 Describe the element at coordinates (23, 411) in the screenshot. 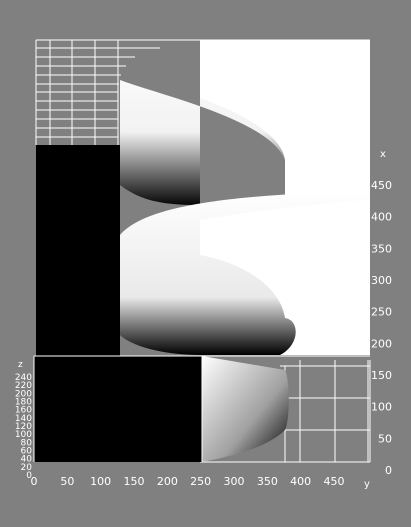

I see `z-tick-label: 160` at that location.